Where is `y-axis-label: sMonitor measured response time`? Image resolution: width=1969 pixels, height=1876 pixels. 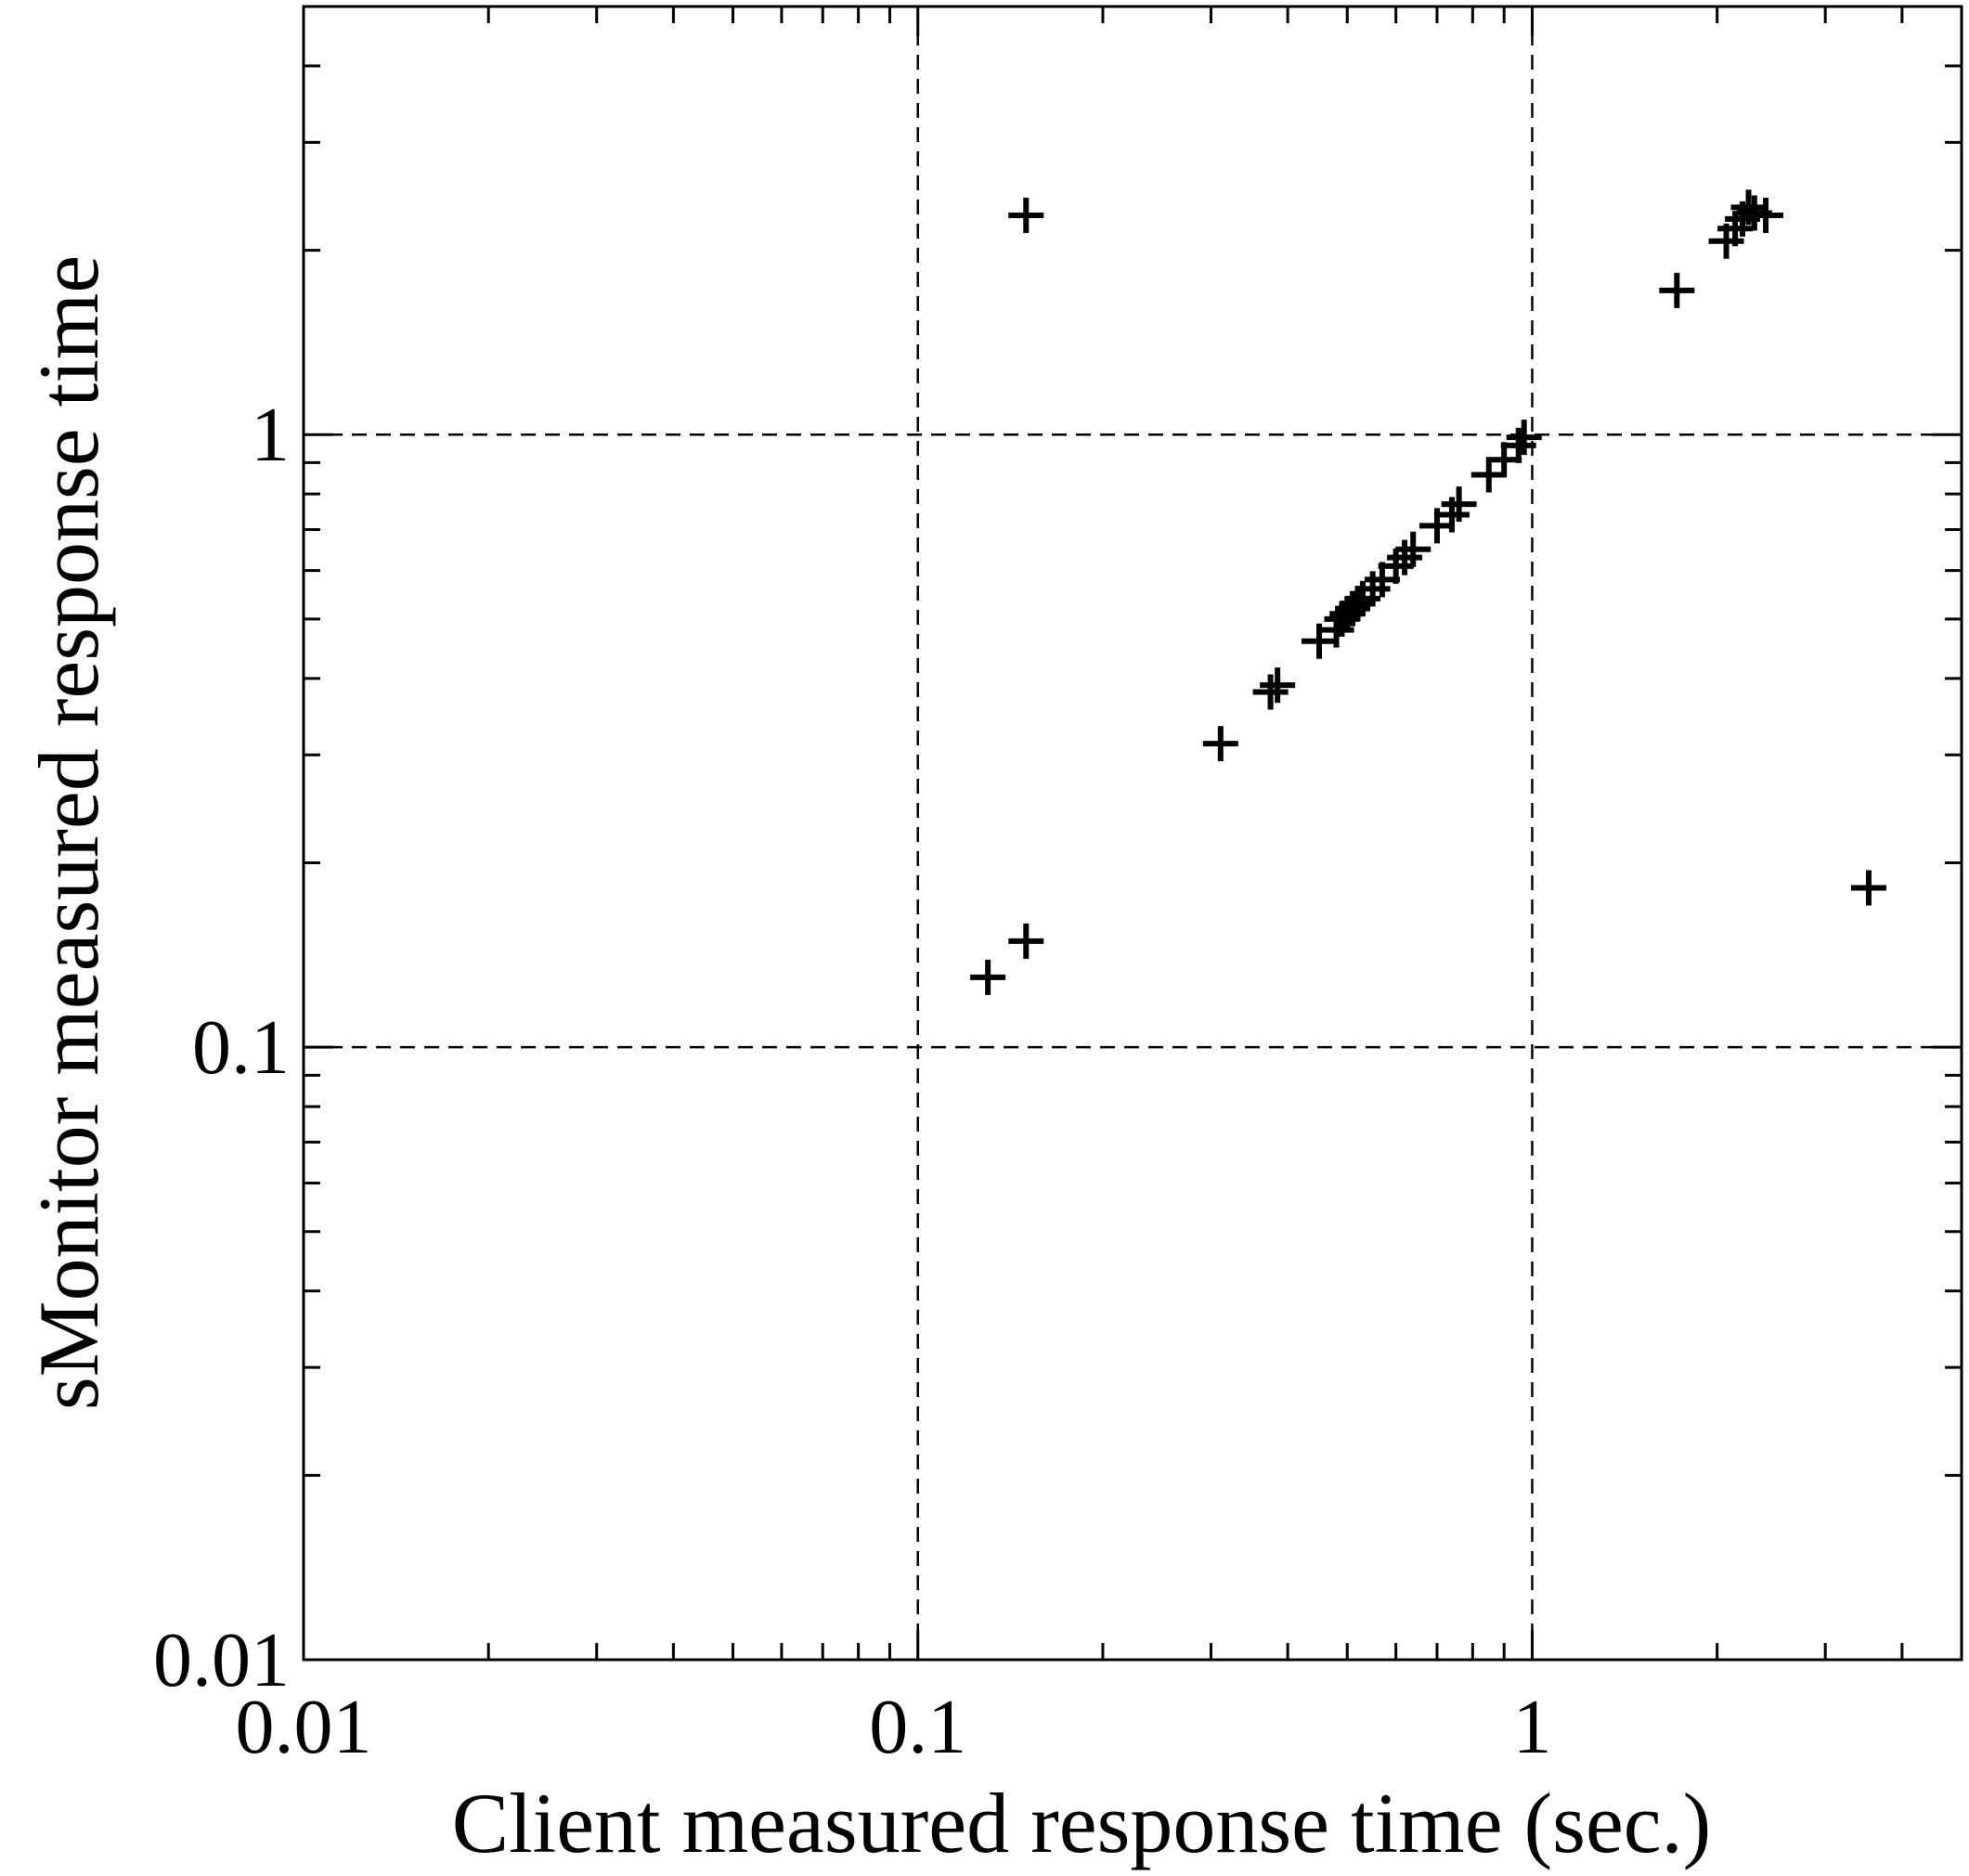 y-axis-label: sMonitor measured response time is located at coordinates (68, 832).